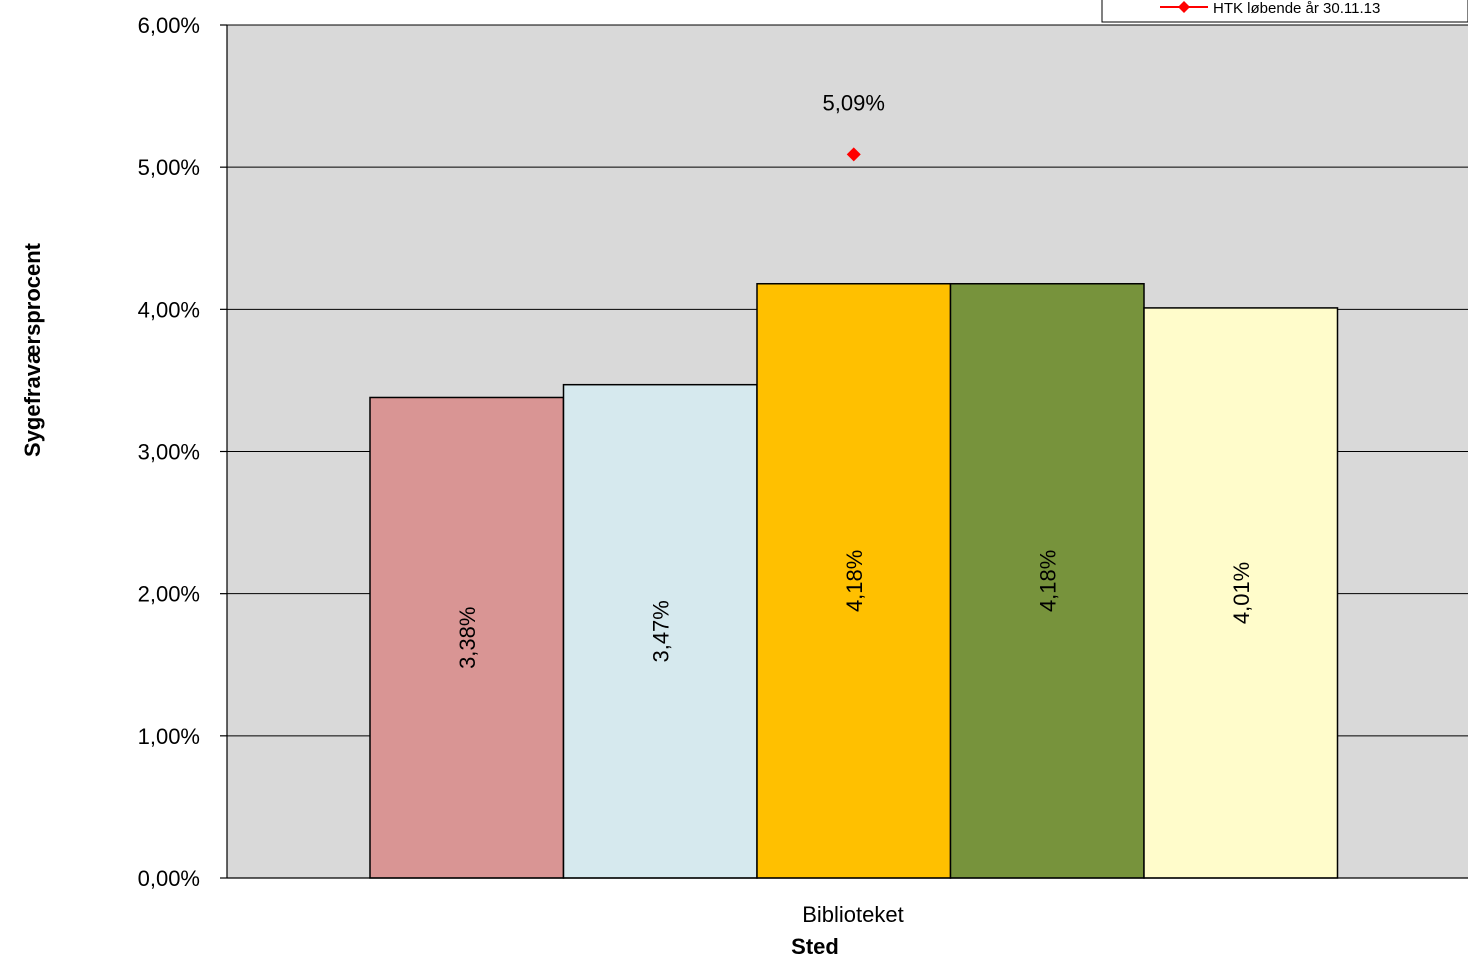  Describe the element at coordinates (169, 309) in the screenshot. I see `y-tick-label: 4,00%` at that location.